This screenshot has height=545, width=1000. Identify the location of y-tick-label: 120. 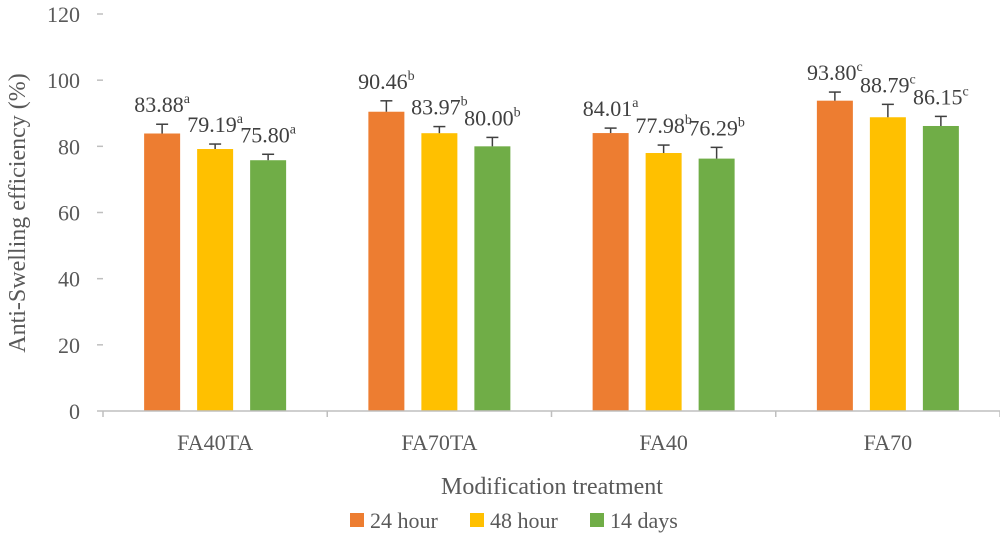
(63, 14).